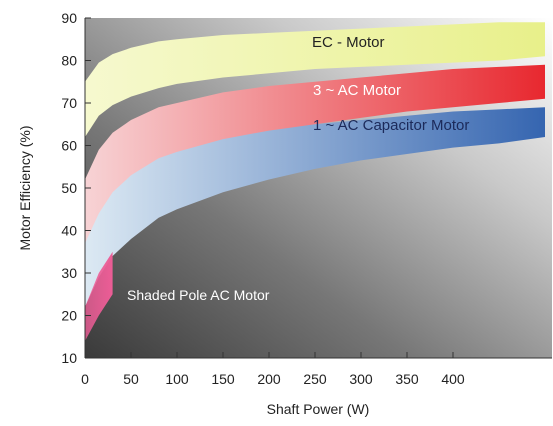  What do you see at coordinates (357, 90) in the screenshot?
I see `series-label-3-ac-motor: 3 ~ AC Motor` at bounding box center [357, 90].